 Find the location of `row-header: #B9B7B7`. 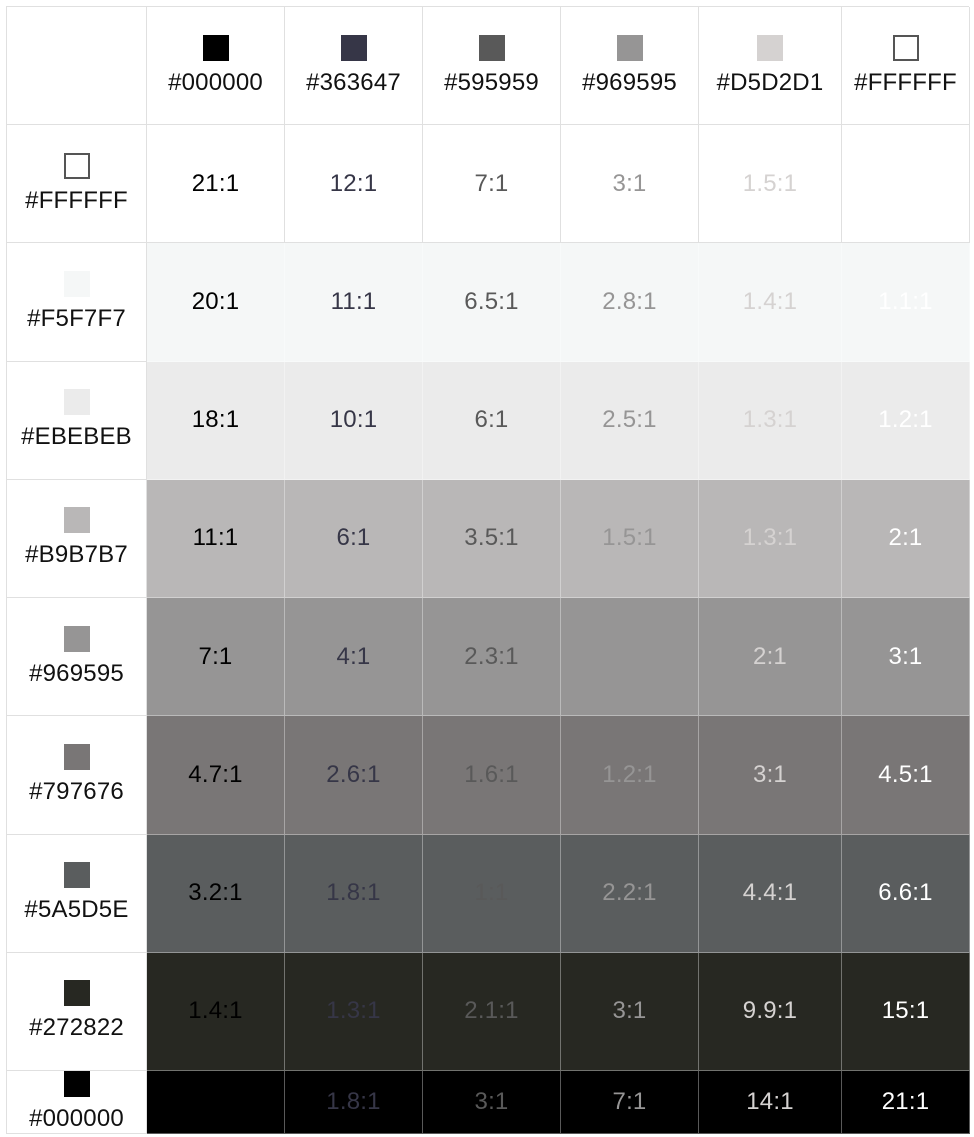

row-header: #B9B7B7 is located at coordinates (77, 539).